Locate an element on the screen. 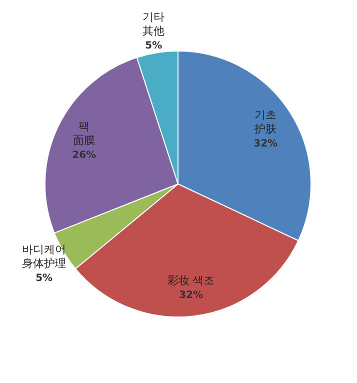 This screenshot has height=383, width=357. data-label: 26% is located at coordinates (84, 155).